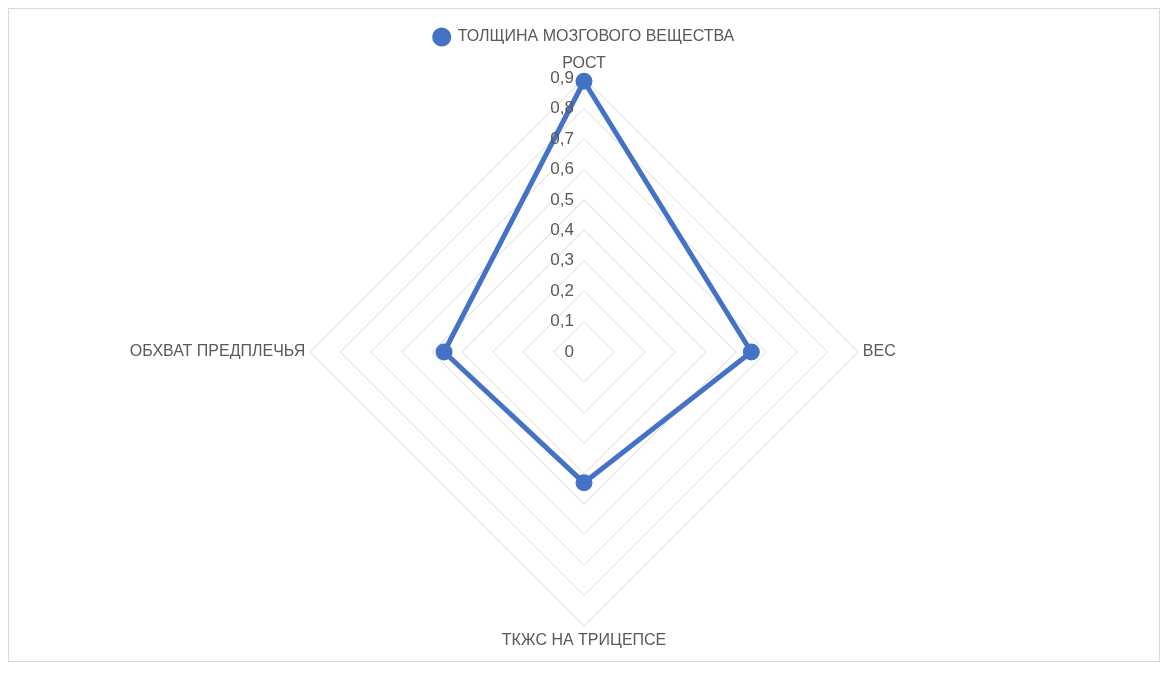 This screenshot has height=674, width=1170. I want to click on y-tick-label: 0,1, so click(562, 321).